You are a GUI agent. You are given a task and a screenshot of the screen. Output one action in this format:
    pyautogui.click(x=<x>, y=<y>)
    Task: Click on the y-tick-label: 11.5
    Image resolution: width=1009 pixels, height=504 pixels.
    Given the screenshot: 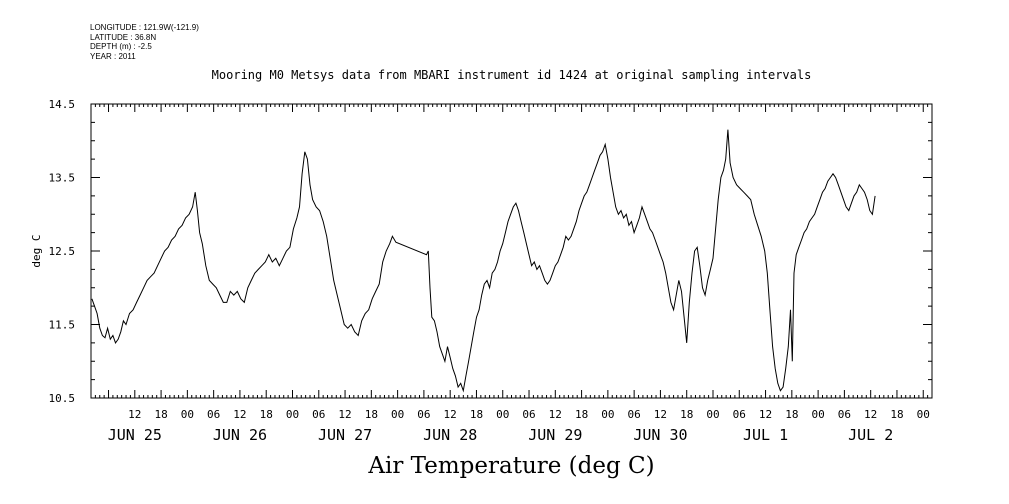 What is the action you would take?
    pyautogui.click(x=62, y=325)
    